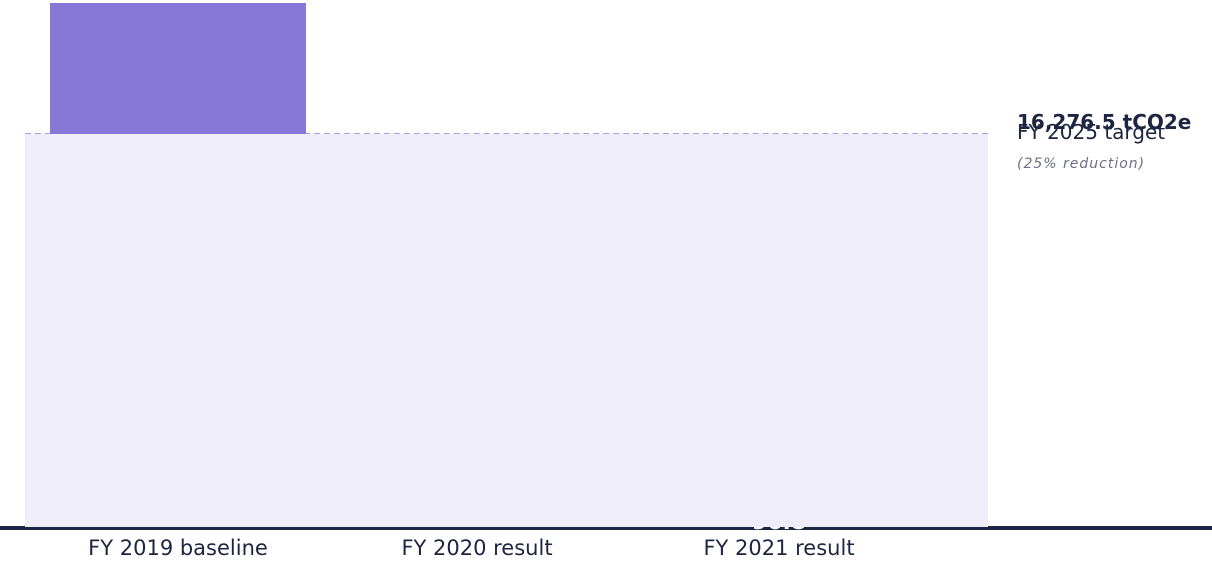  I want to click on target-value-label: 16,276.5 tCO2e, so click(1104, 122).